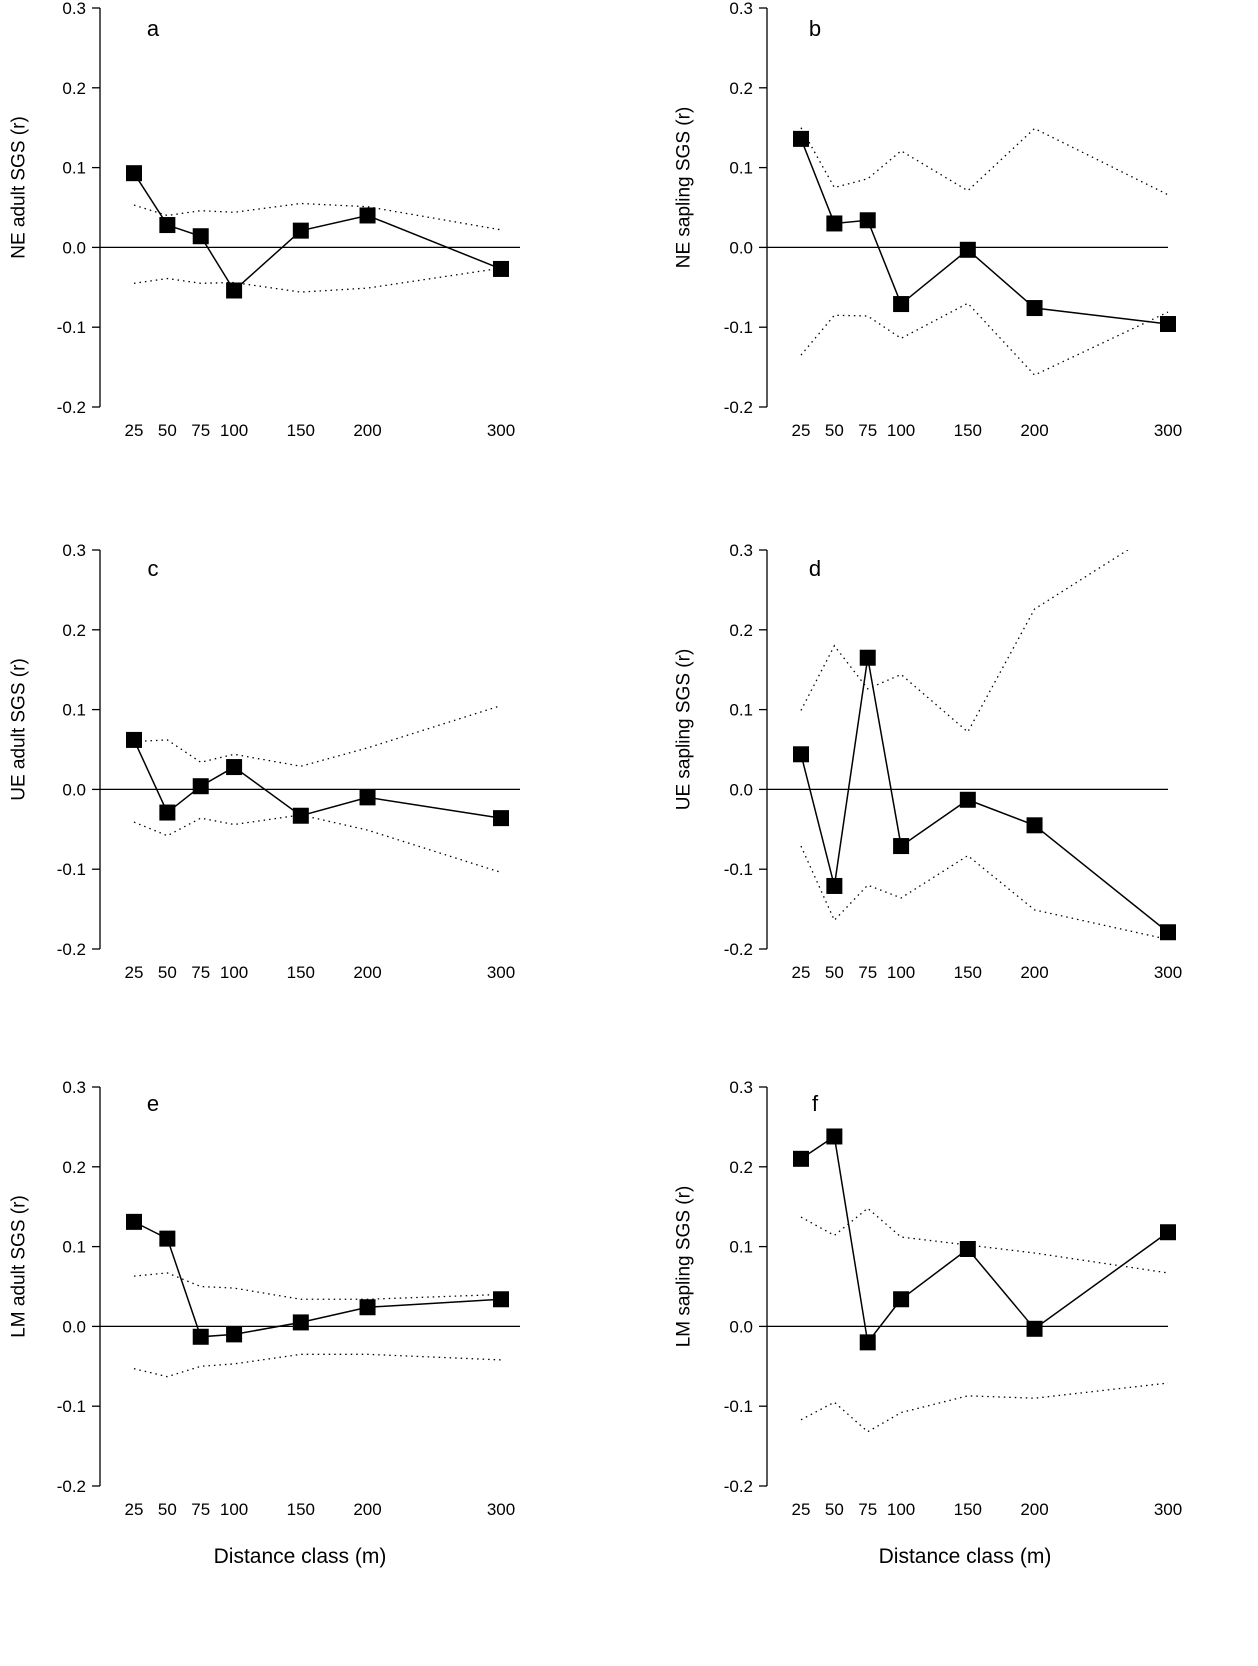 The height and width of the screenshot is (1666, 1258). What do you see at coordinates (300, 1556) in the screenshot?
I see `x-axis-title: Distance class (m)` at bounding box center [300, 1556].